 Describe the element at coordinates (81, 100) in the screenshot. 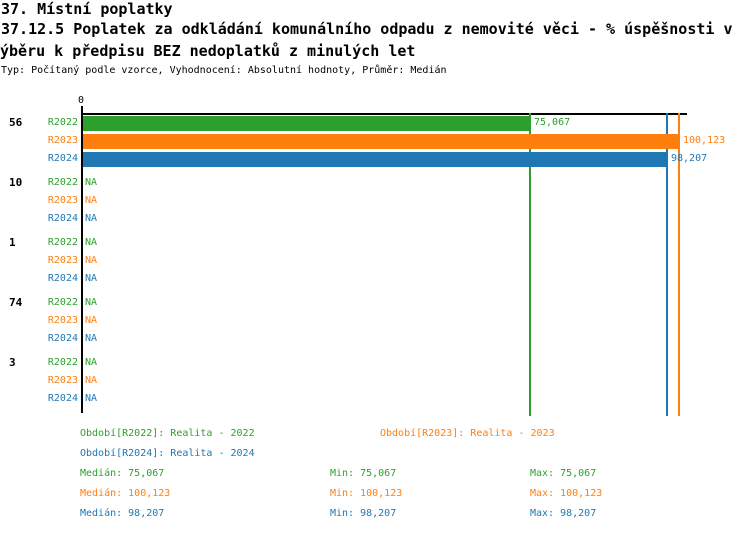

I see `axis-zero-tick-label: 0` at that location.